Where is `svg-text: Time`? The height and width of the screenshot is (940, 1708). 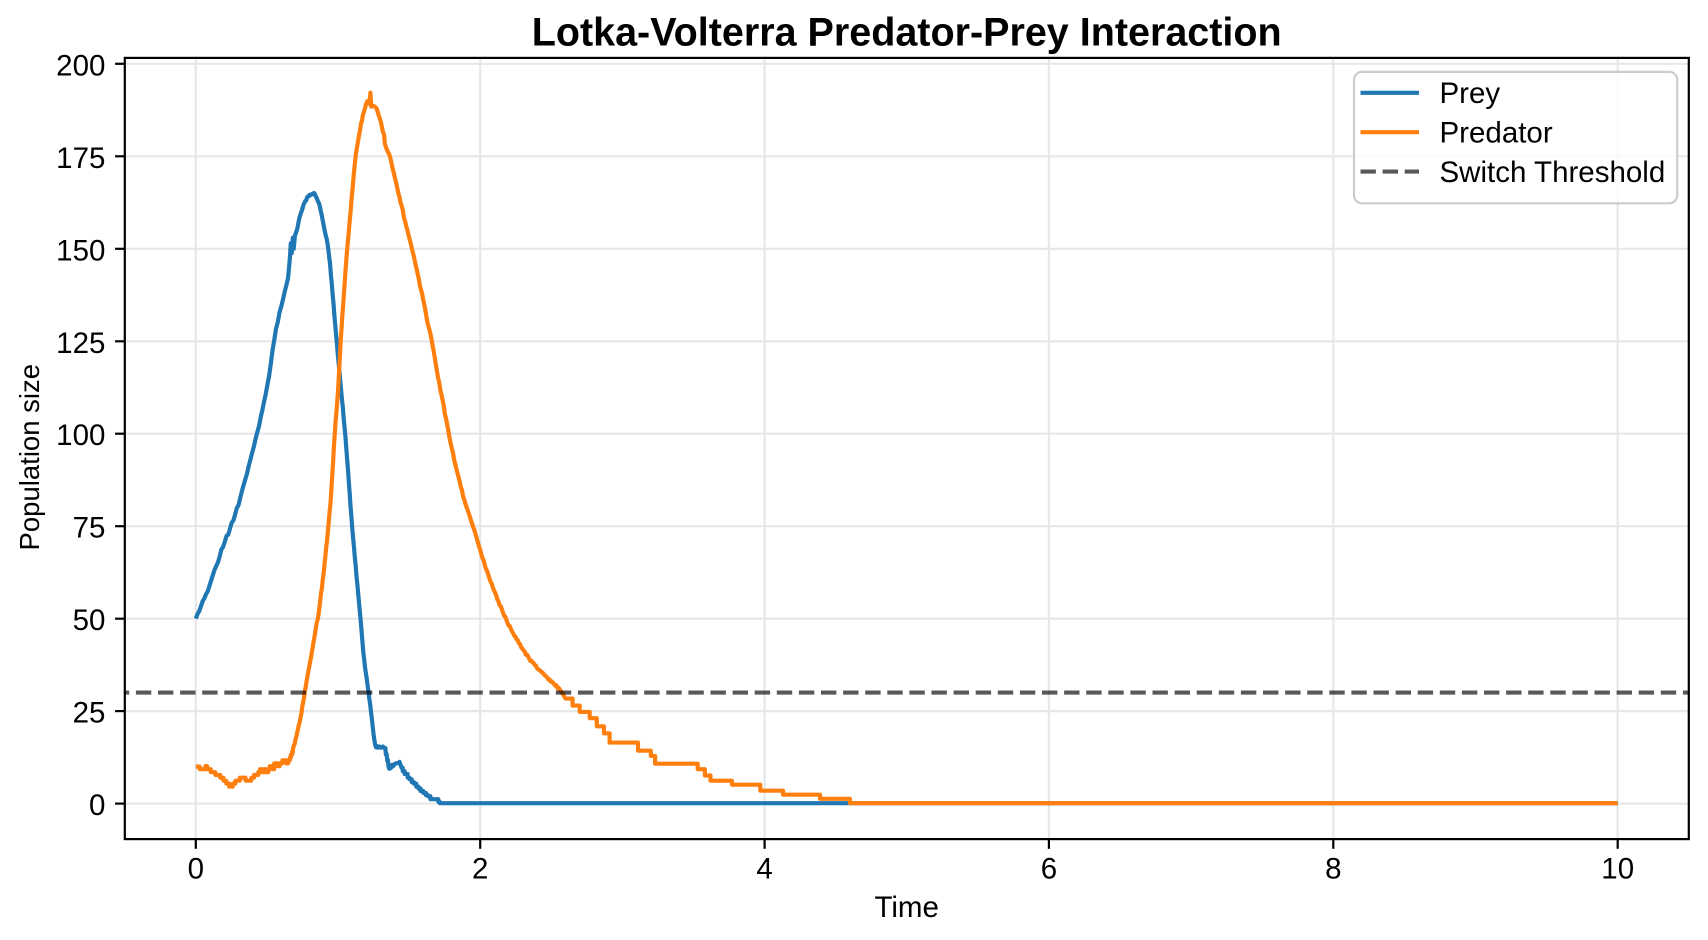
svg-text: Time is located at coordinates (906, 907).